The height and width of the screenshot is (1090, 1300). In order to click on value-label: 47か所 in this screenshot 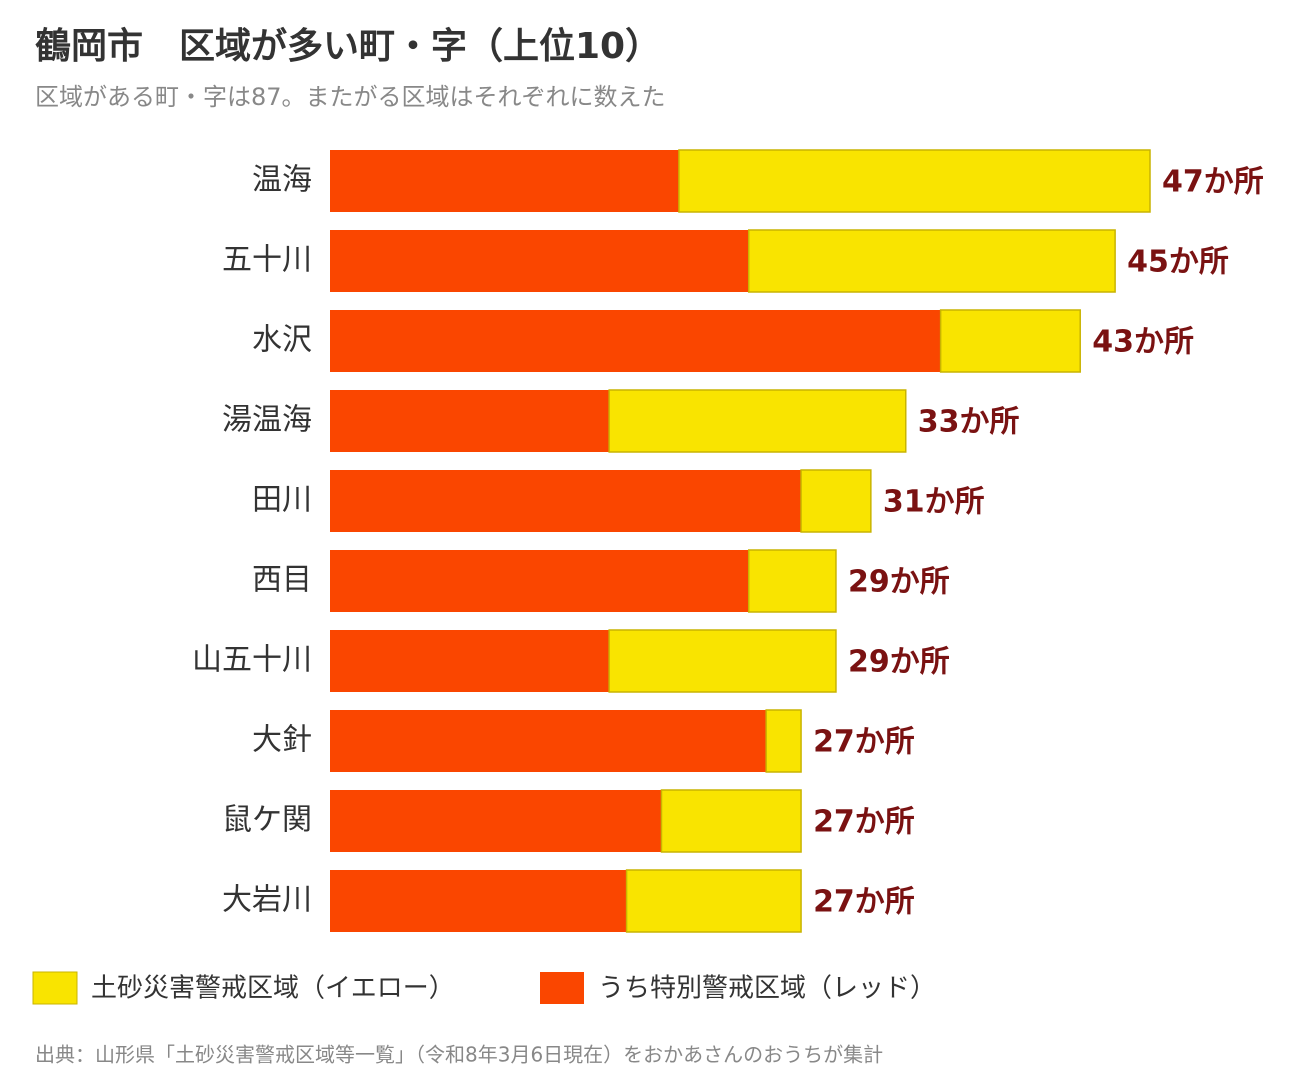, I will do `click(1213, 182)`.